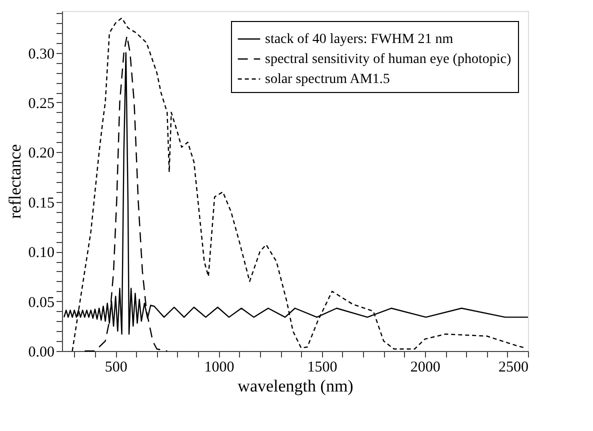  What do you see at coordinates (41, 104) in the screenshot?
I see `y-tick-label: 0.25` at bounding box center [41, 104].